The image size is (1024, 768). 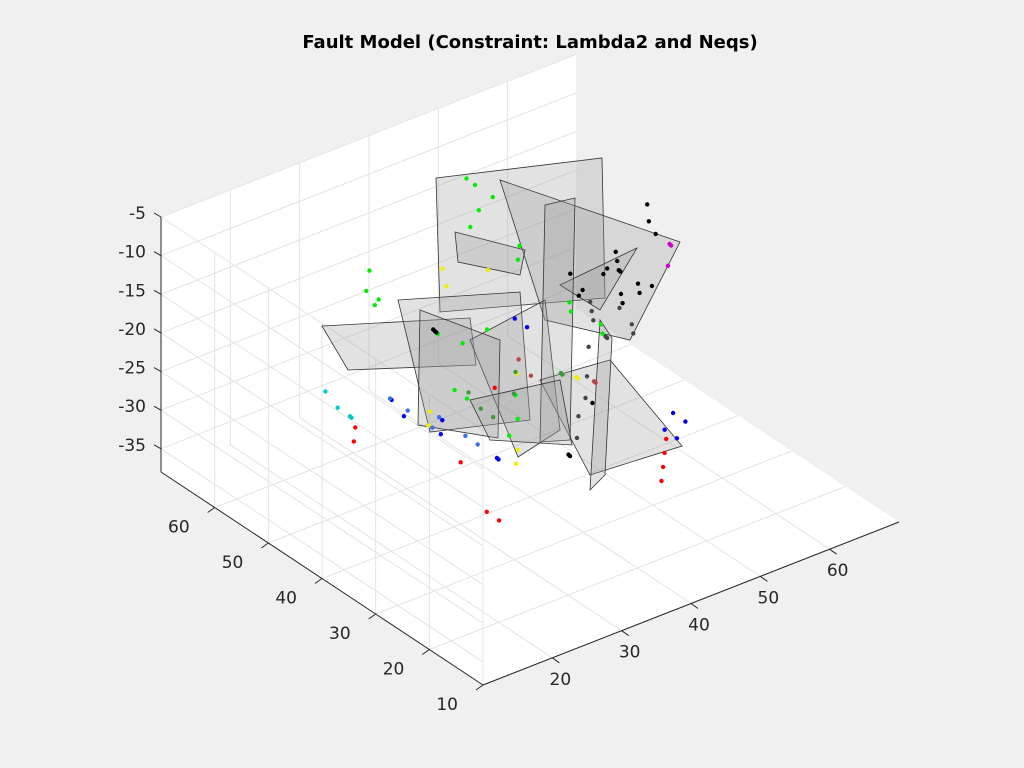 What do you see at coordinates (132, 291) in the screenshot?
I see `z-tick-label: -15` at bounding box center [132, 291].